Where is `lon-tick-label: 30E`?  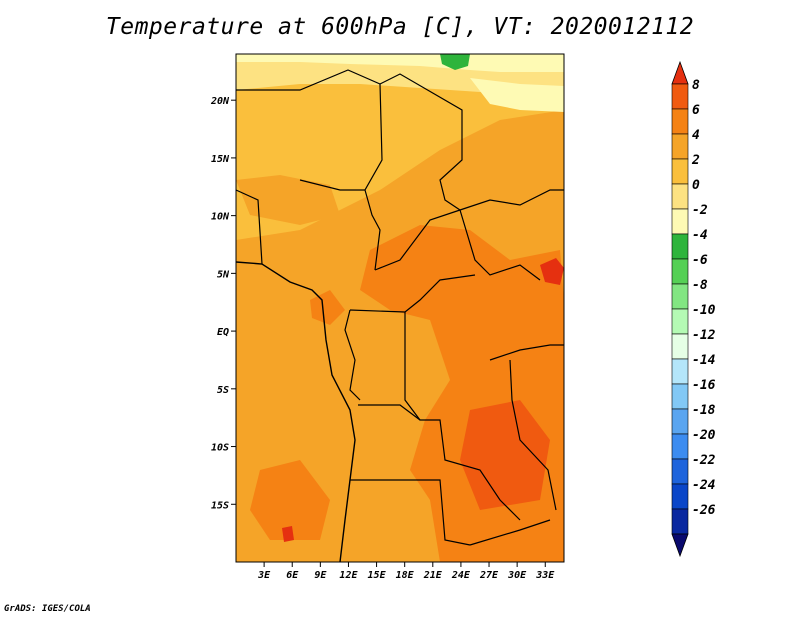 lon-tick-label: 30E is located at coordinates (517, 575).